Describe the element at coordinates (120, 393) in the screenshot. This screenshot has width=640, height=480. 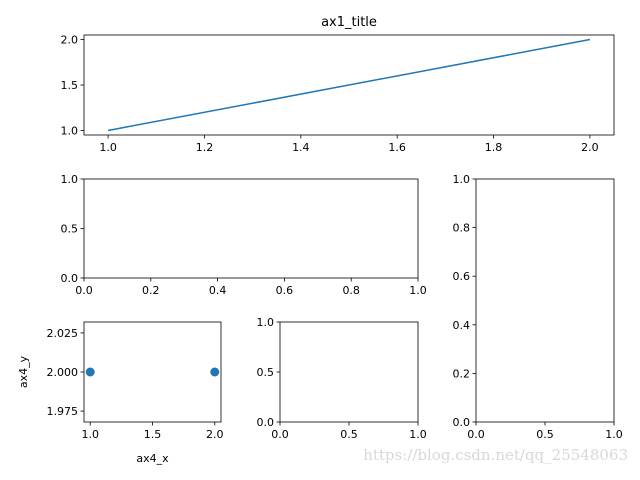
I see `axes: 1.0 1.5 2.0 1.975 2.000 2.025 ax4_x ax4_y` at that location.